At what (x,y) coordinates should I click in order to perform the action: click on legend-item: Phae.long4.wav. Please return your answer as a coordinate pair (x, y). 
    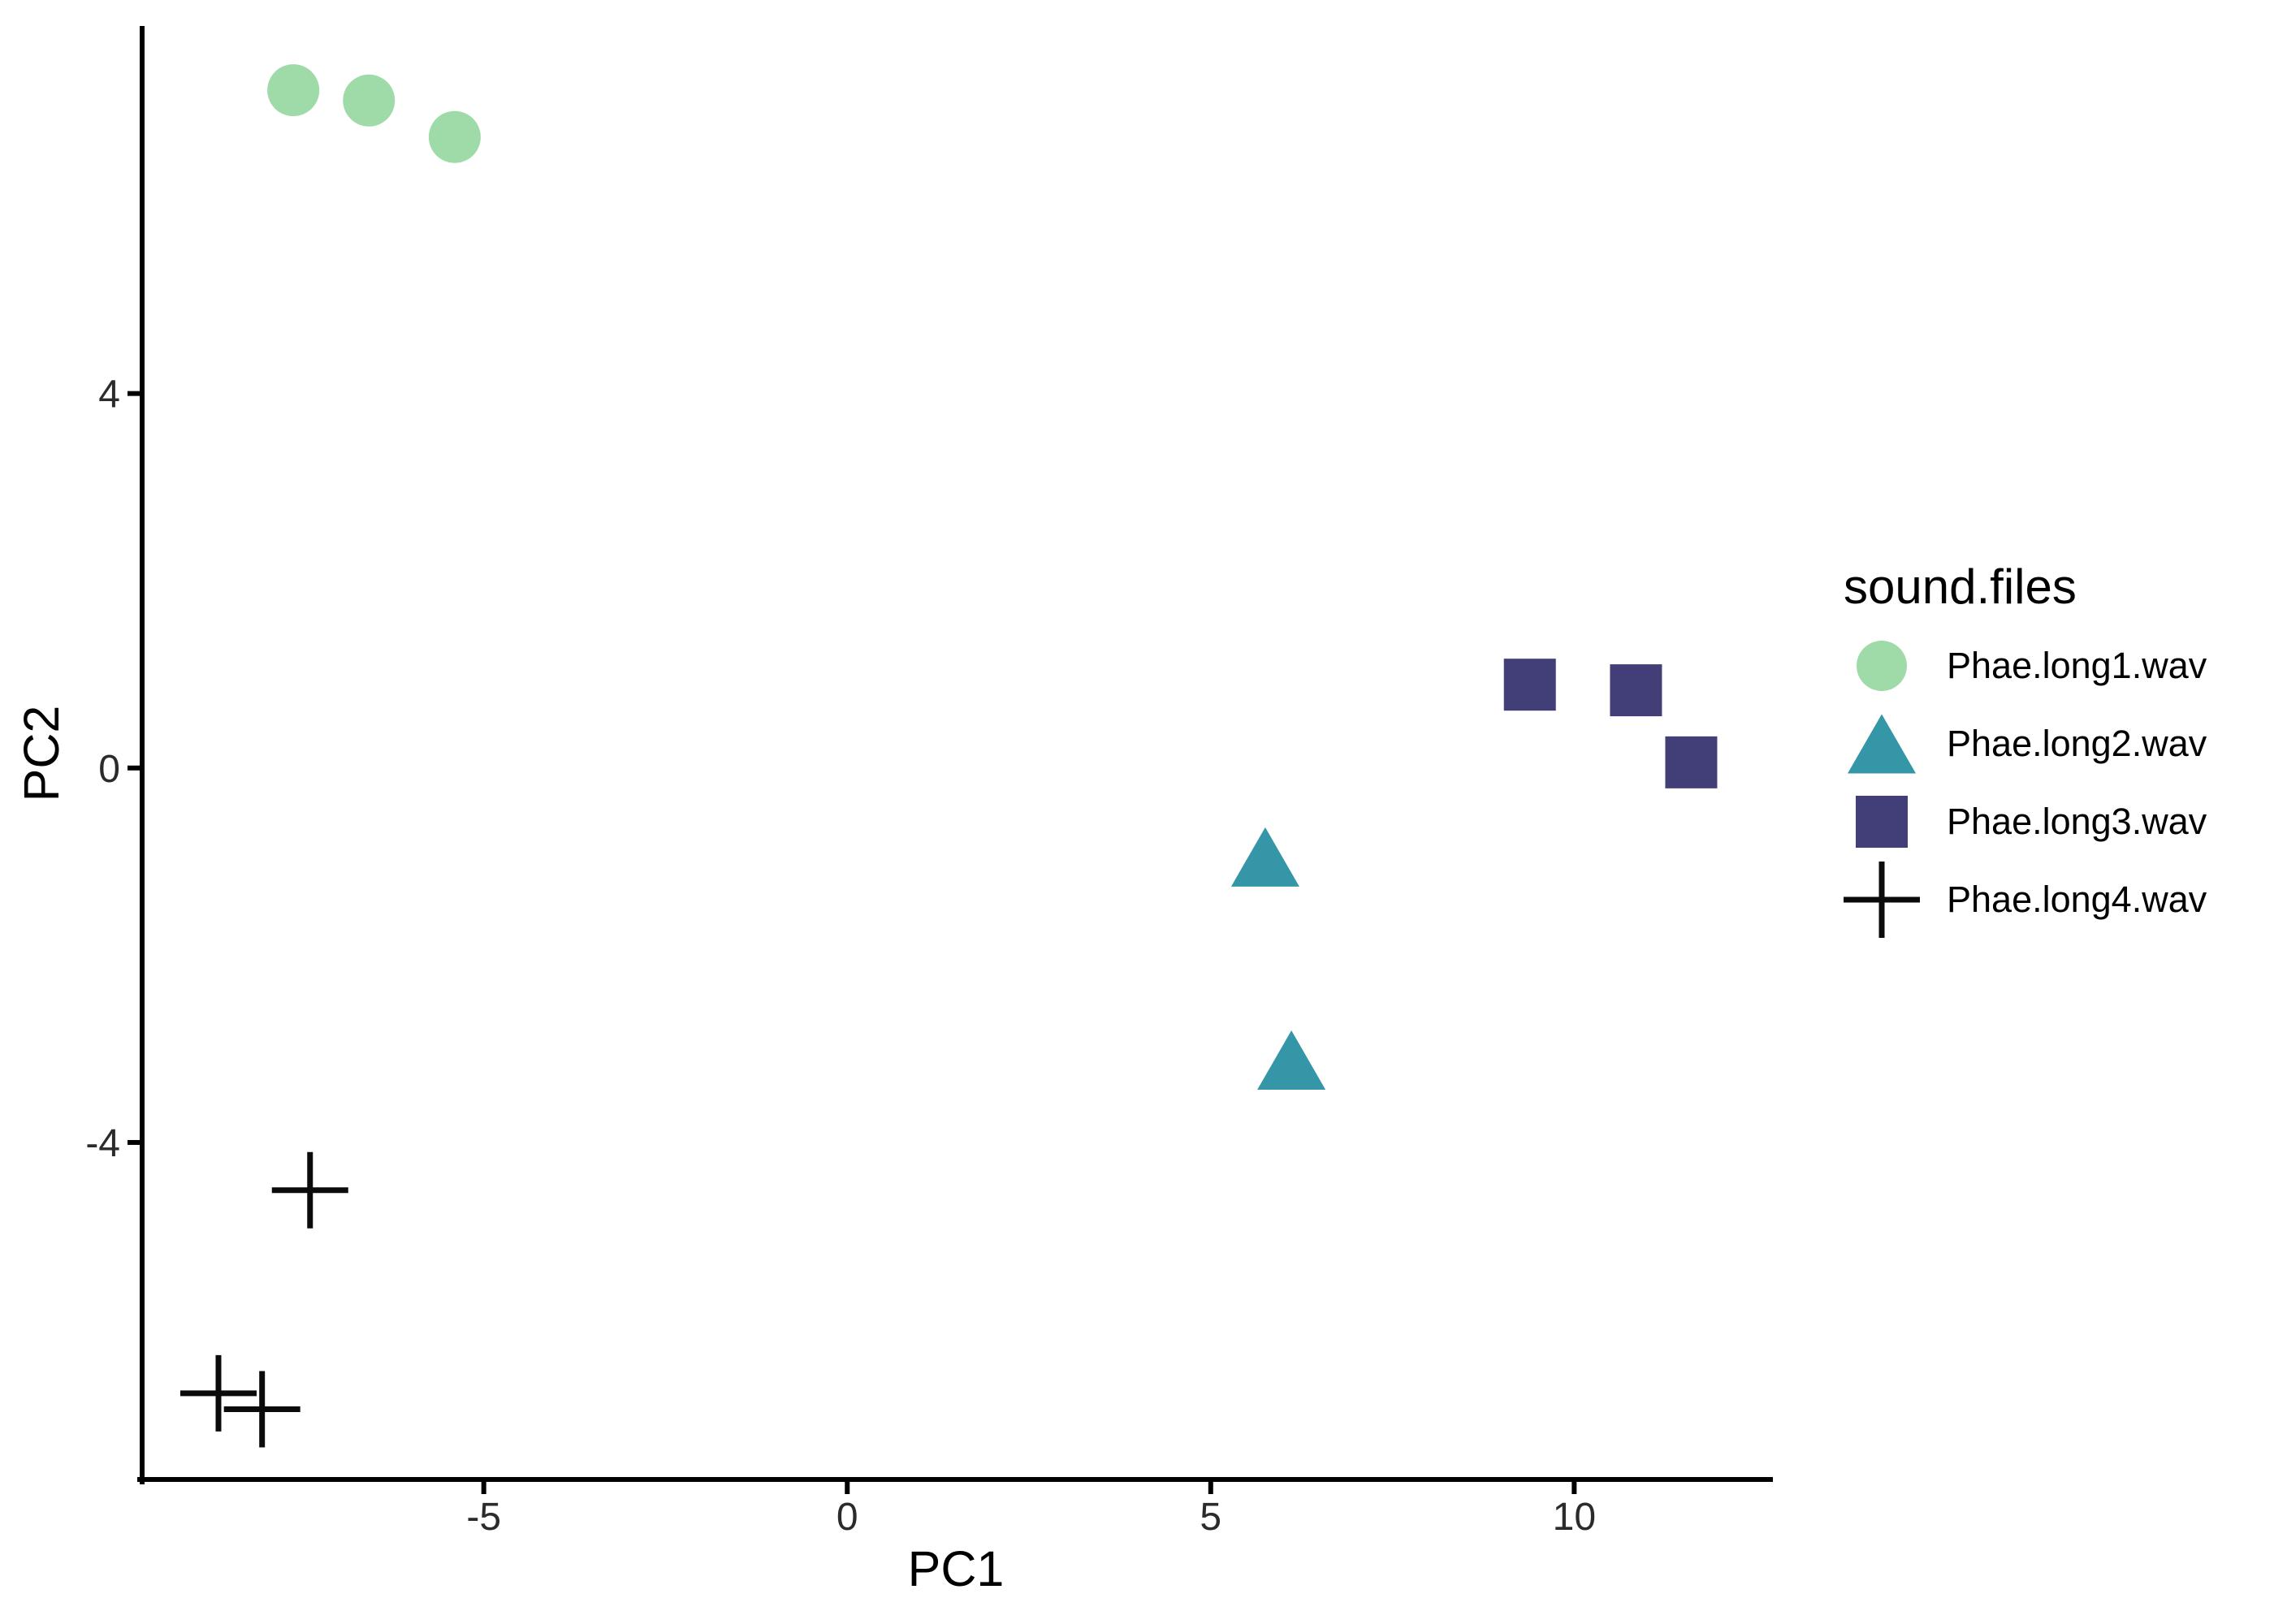
    Looking at the image, I should click on (2026, 900).